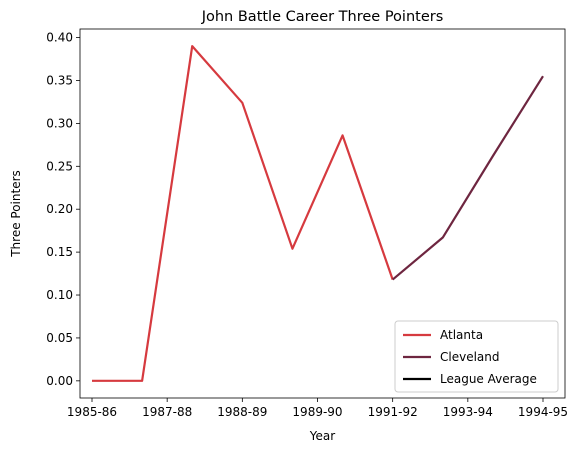 This screenshot has width=582, height=453. What do you see at coordinates (59, 123) in the screenshot?
I see `y-tick-label: 0.30` at bounding box center [59, 123].